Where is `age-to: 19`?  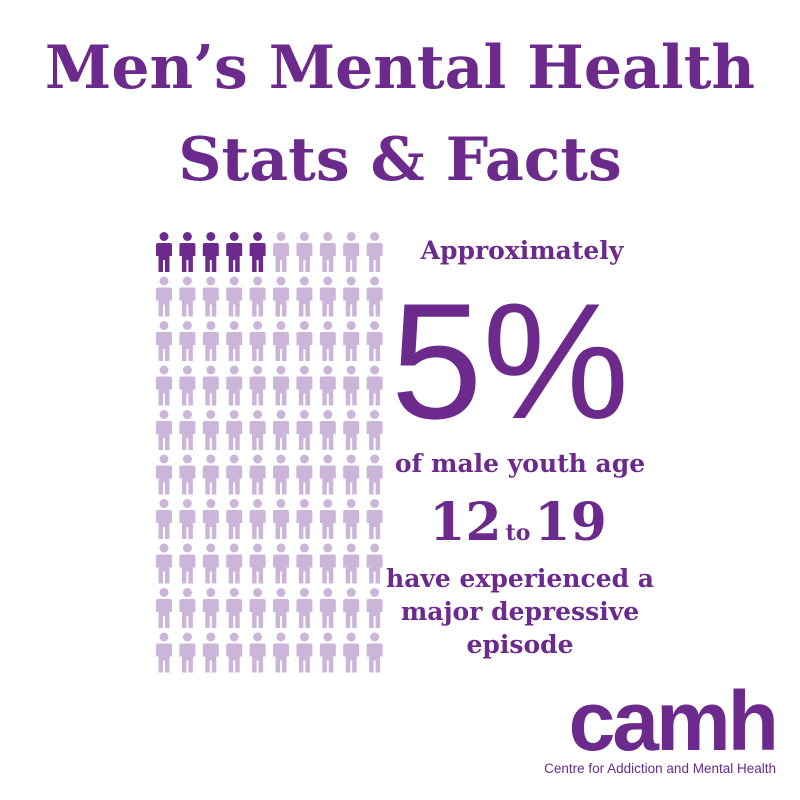
age-to: 19 is located at coordinates (570, 522).